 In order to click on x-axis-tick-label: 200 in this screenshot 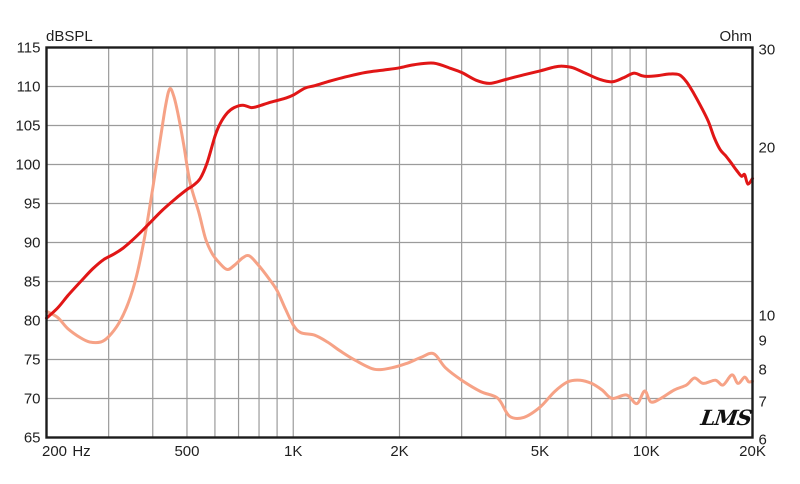, I will do `click(54, 451)`.